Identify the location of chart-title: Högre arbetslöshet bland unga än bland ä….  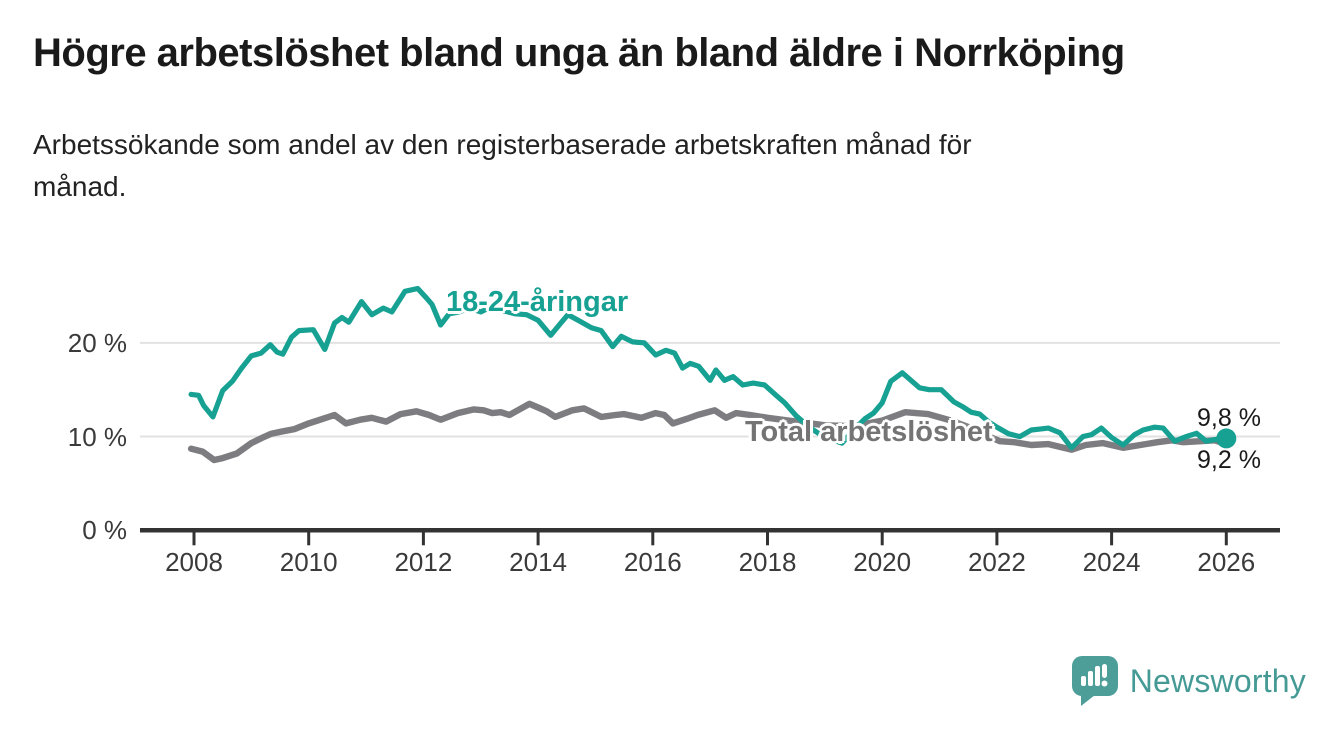
(579, 53).